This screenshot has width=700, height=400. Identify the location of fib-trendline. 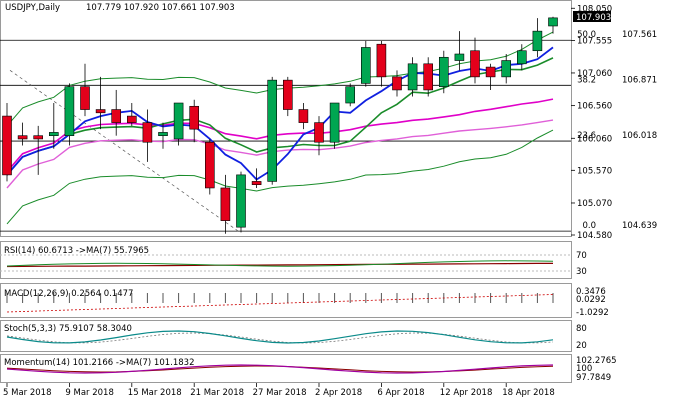
(125, 151).